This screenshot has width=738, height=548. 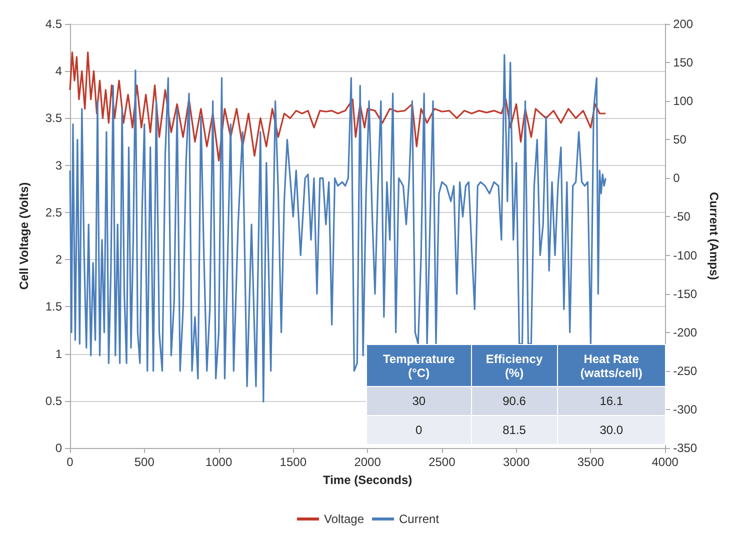 What do you see at coordinates (53, 118) in the screenshot?
I see `y-tick-label: 3.5` at bounding box center [53, 118].